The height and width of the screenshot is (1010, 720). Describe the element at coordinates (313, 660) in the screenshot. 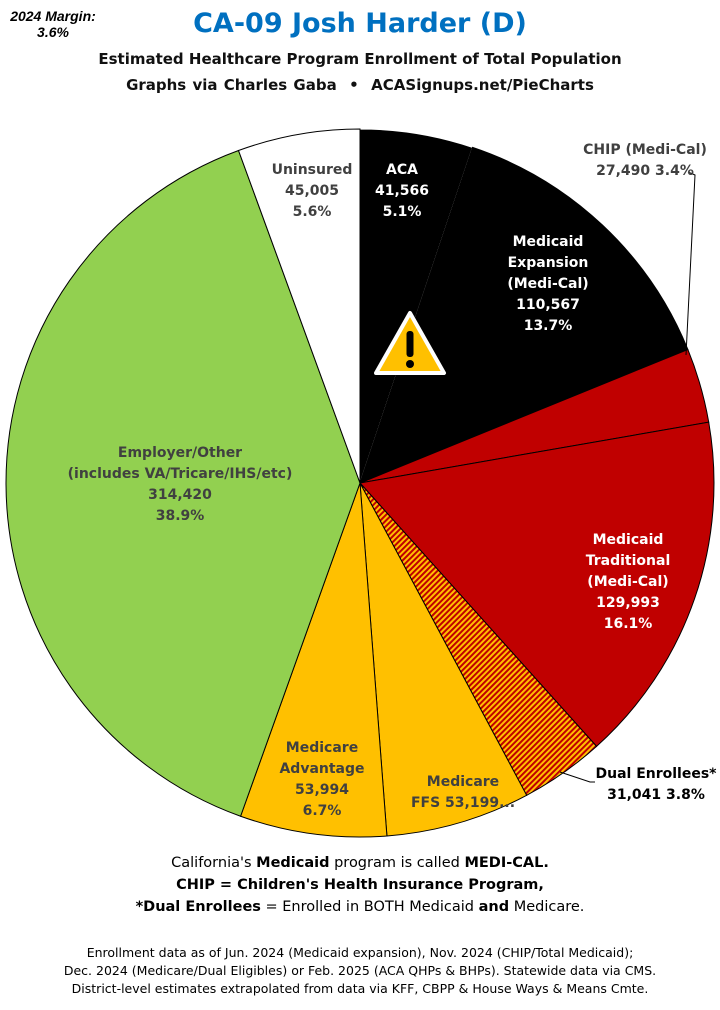

I see `slice-medicare-advantage` at that location.